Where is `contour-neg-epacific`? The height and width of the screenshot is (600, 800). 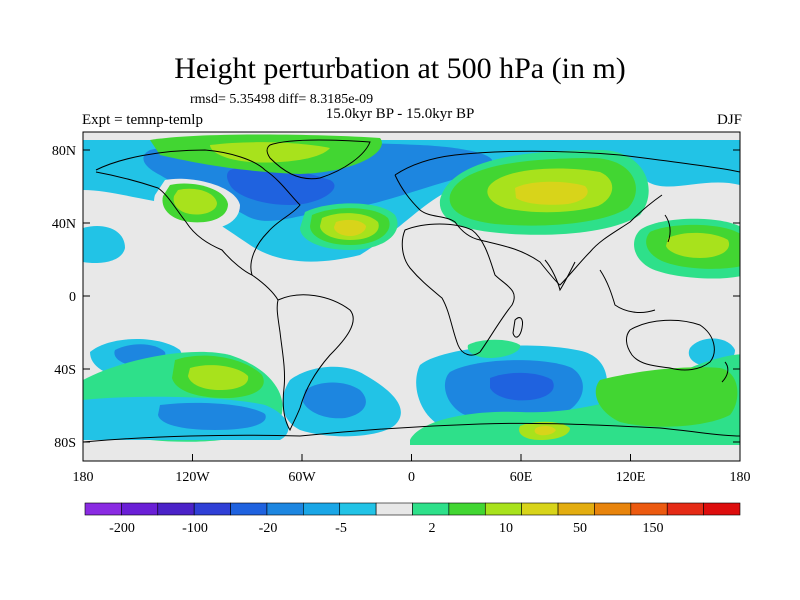 contour-neg-epacific is located at coordinates (104, 245).